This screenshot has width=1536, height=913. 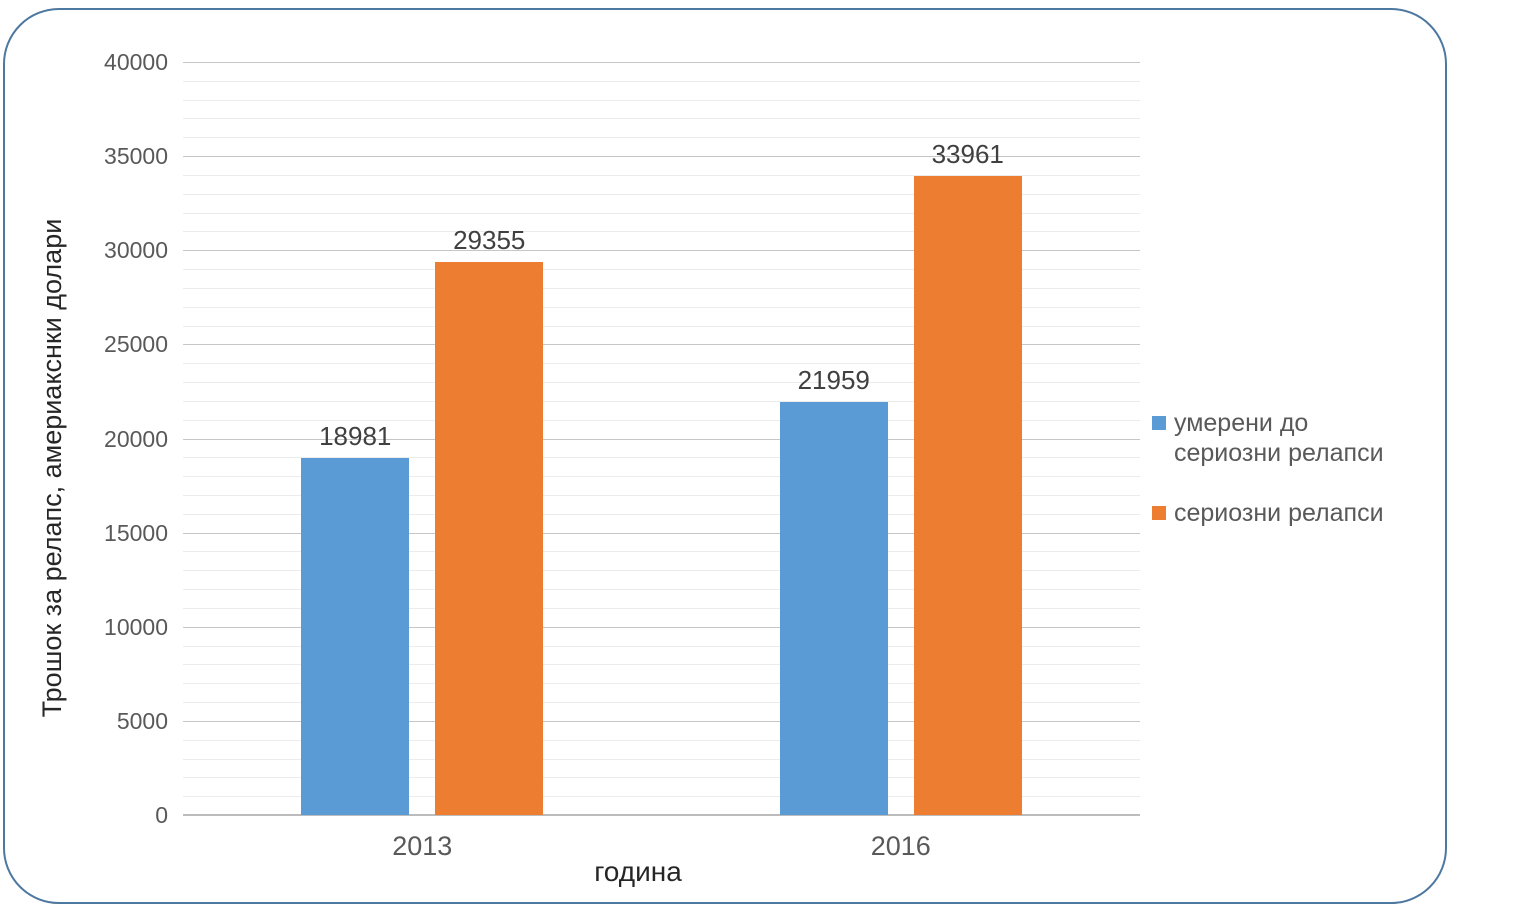 What do you see at coordinates (422, 846) in the screenshot?
I see `x-category-label: 2013` at bounding box center [422, 846].